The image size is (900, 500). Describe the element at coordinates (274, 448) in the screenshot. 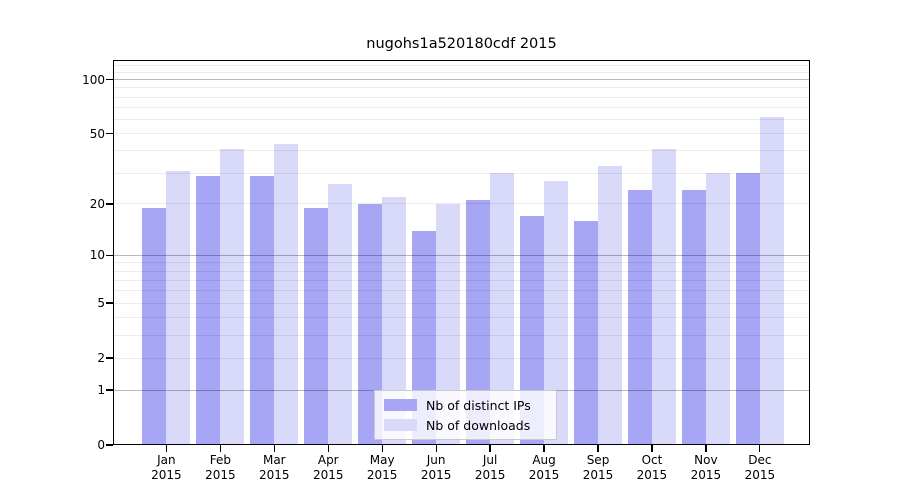

I see `x-tick-mark-mar` at that location.